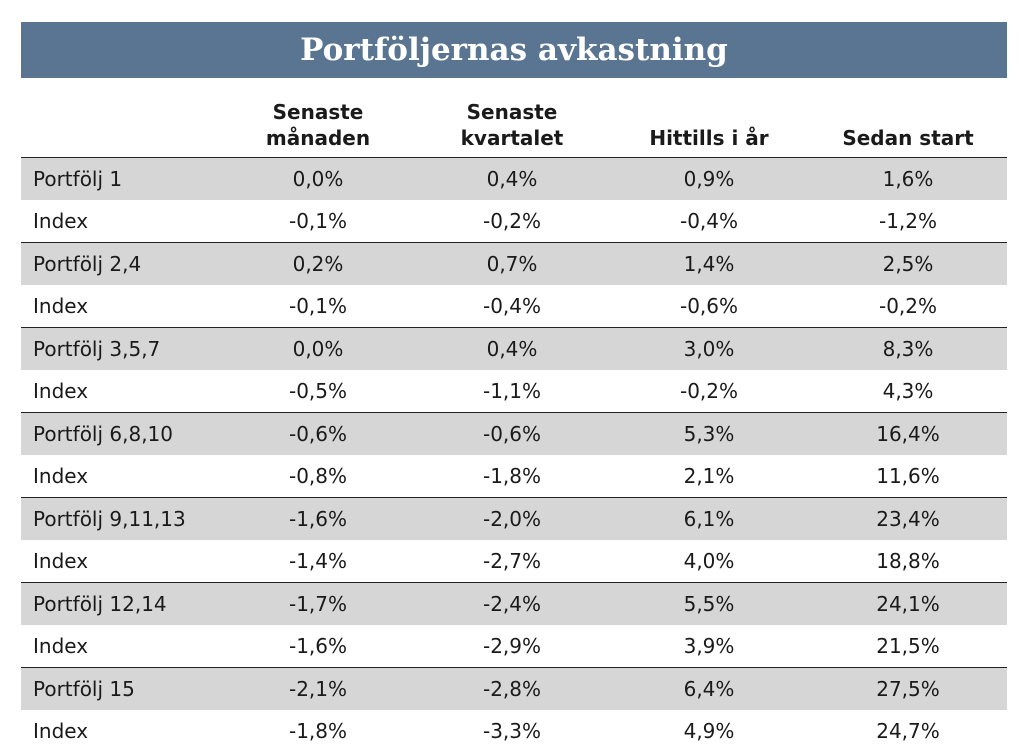 This screenshot has height=752, width=1024. Describe the element at coordinates (121, 519) in the screenshot. I see `row-label: Portfölj 9,11,13` at that location.